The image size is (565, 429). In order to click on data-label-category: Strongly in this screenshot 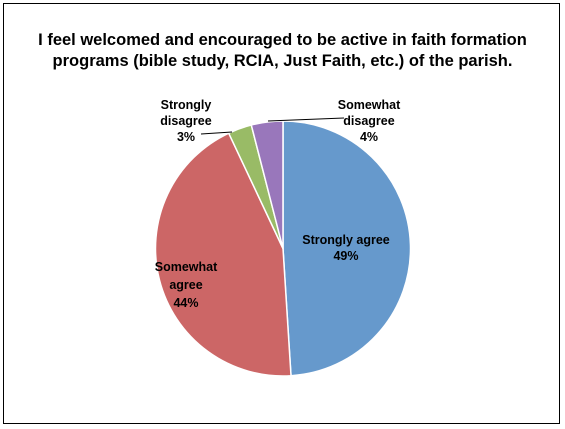, I will do `click(186, 105)`.